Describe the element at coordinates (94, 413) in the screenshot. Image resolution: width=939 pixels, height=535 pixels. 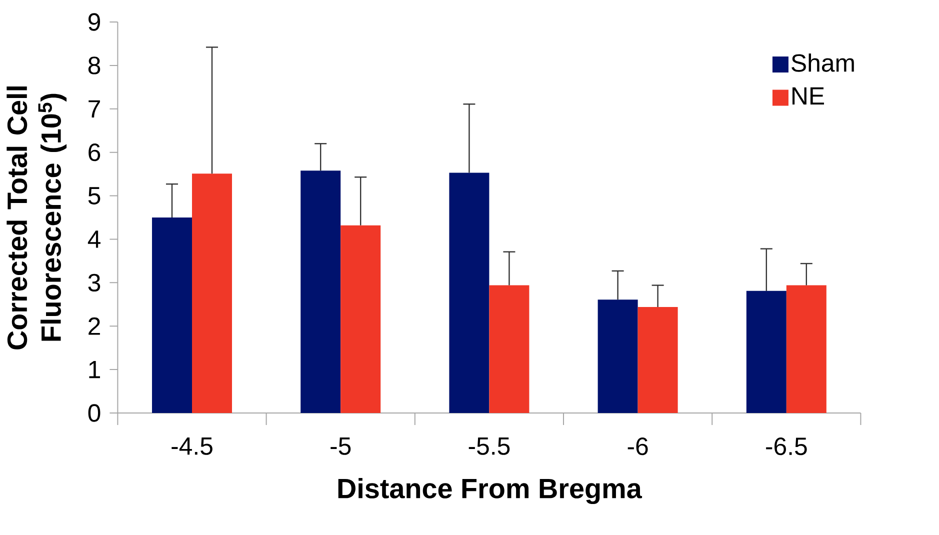
I see `y-tick-label: 0` at that location.